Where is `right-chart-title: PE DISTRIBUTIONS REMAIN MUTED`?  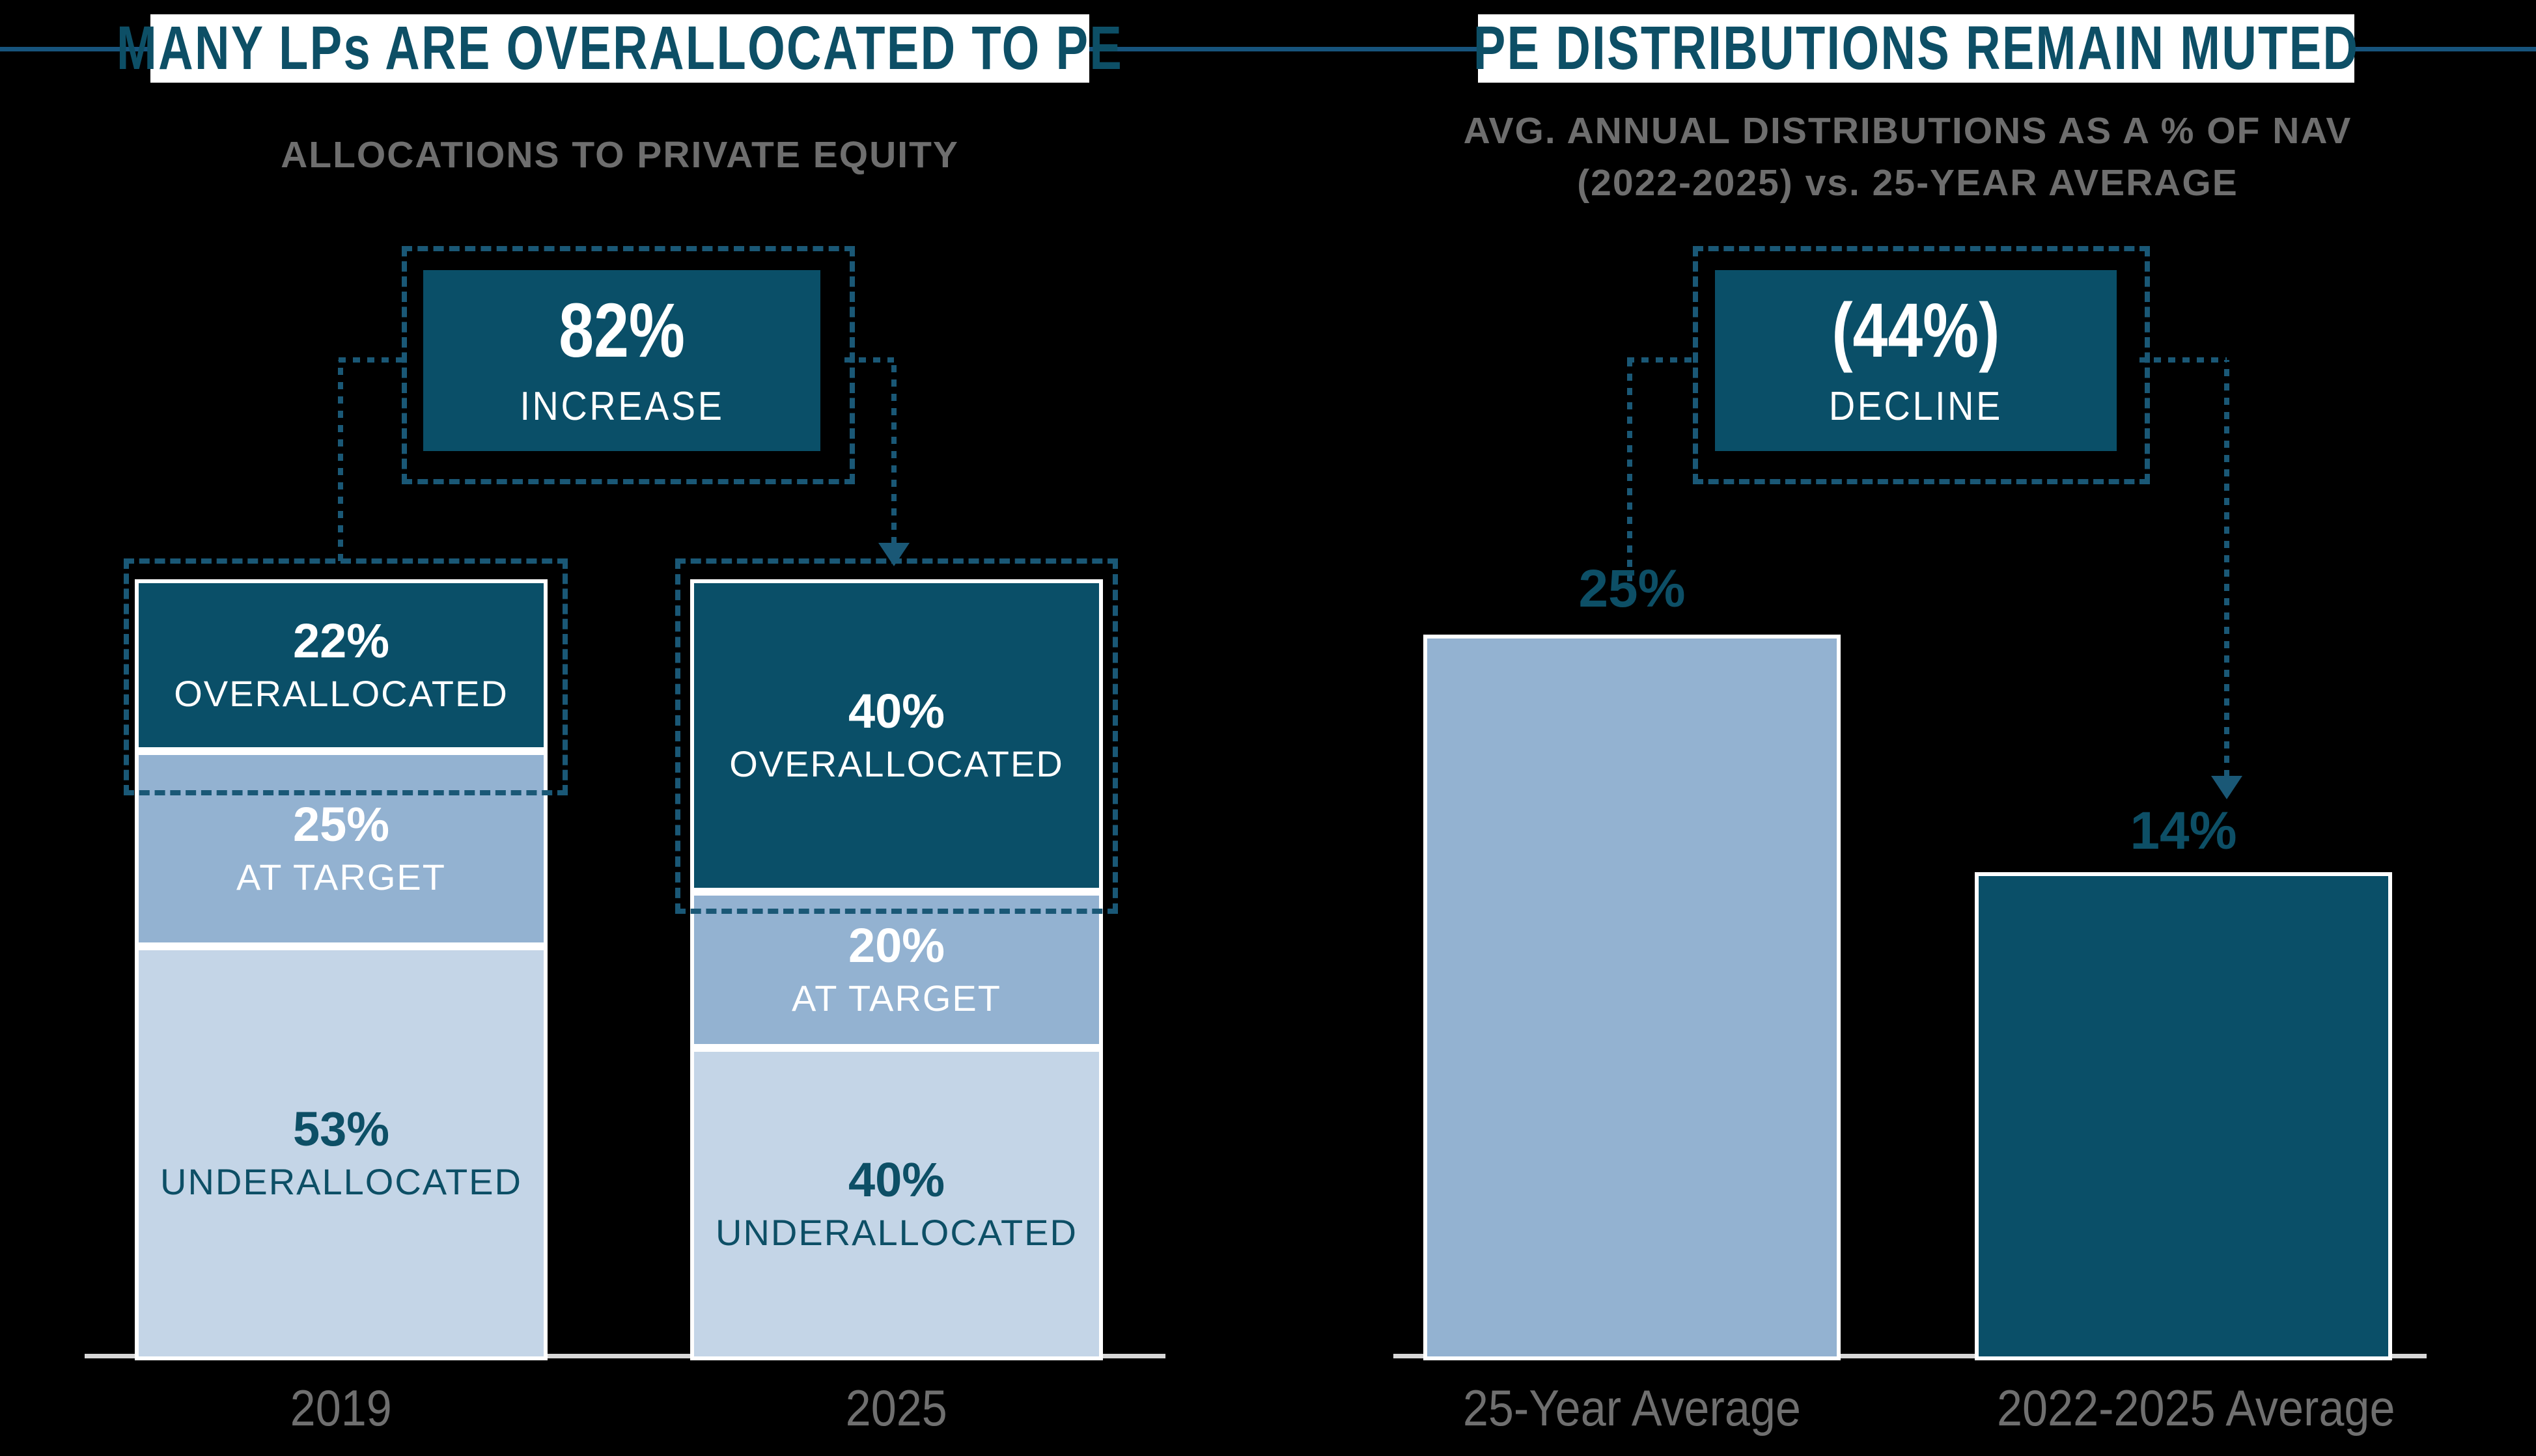 right-chart-title: PE DISTRIBUTIONS REMAIN MUTED is located at coordinates (1917, 49).